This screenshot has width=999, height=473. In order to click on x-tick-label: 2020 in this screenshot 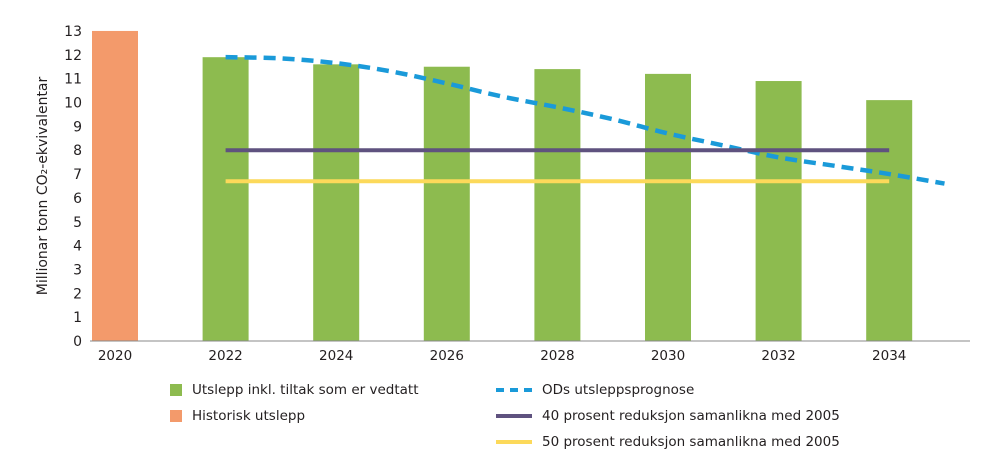, I will do `click(115, 356)`.